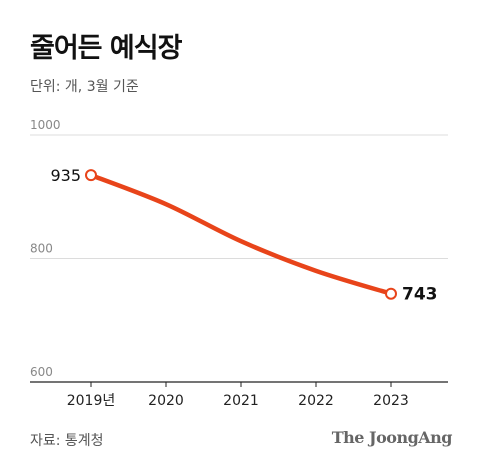 The height and width of the screenshot is (468, 480). What do you see at coordinates (91, 401) in the screenshot?
I see `x-tick-label: 2019년` at bounding box center [91, 401].